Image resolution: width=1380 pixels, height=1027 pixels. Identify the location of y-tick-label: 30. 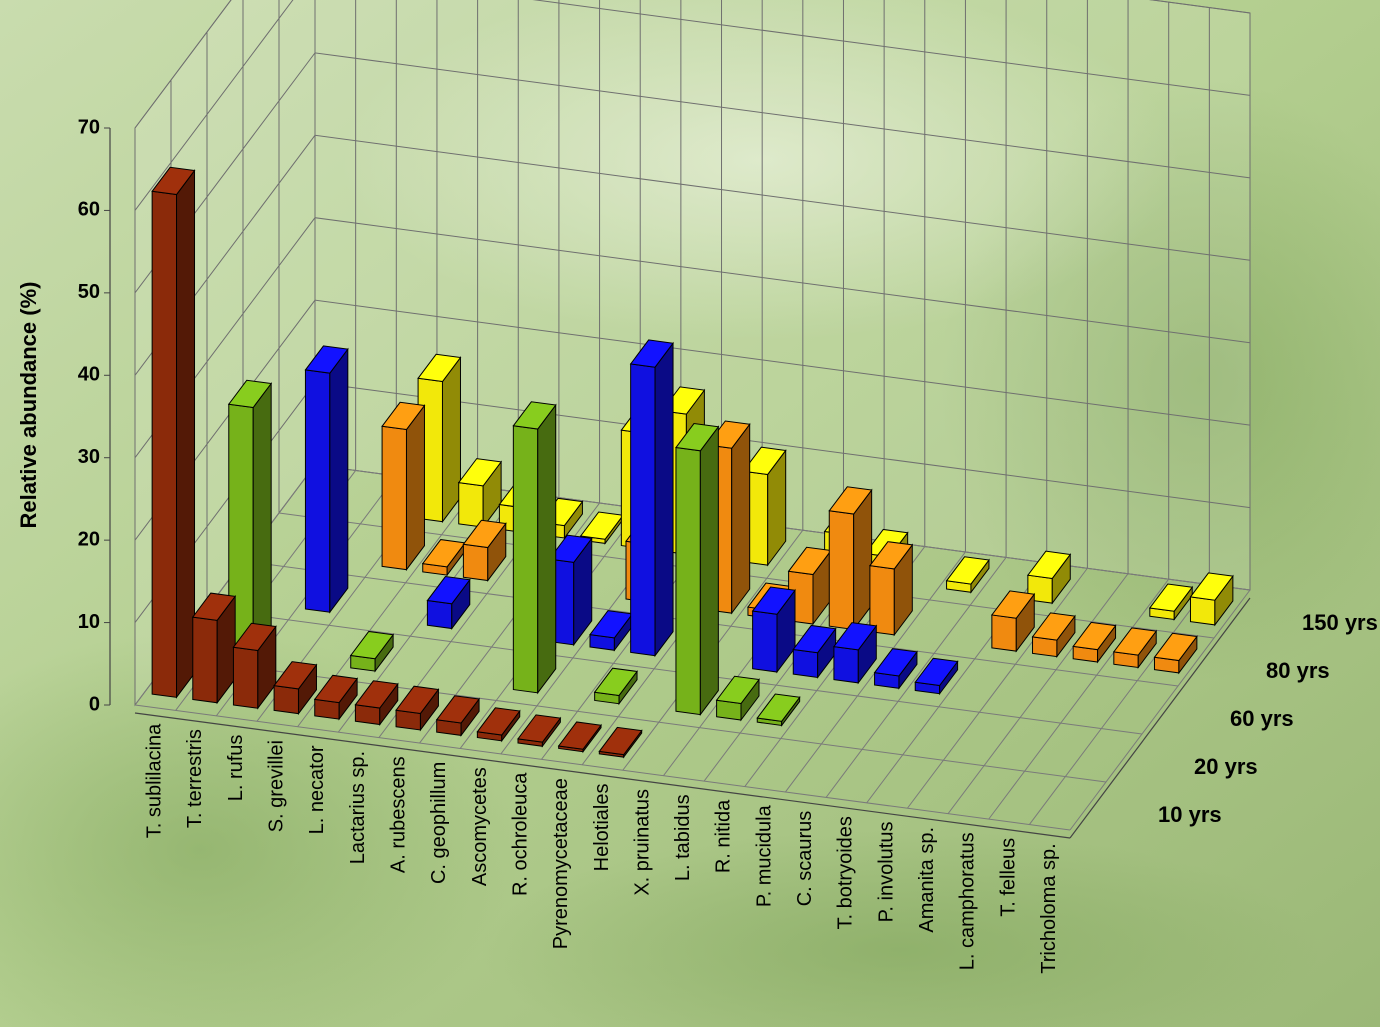
(89, 457).